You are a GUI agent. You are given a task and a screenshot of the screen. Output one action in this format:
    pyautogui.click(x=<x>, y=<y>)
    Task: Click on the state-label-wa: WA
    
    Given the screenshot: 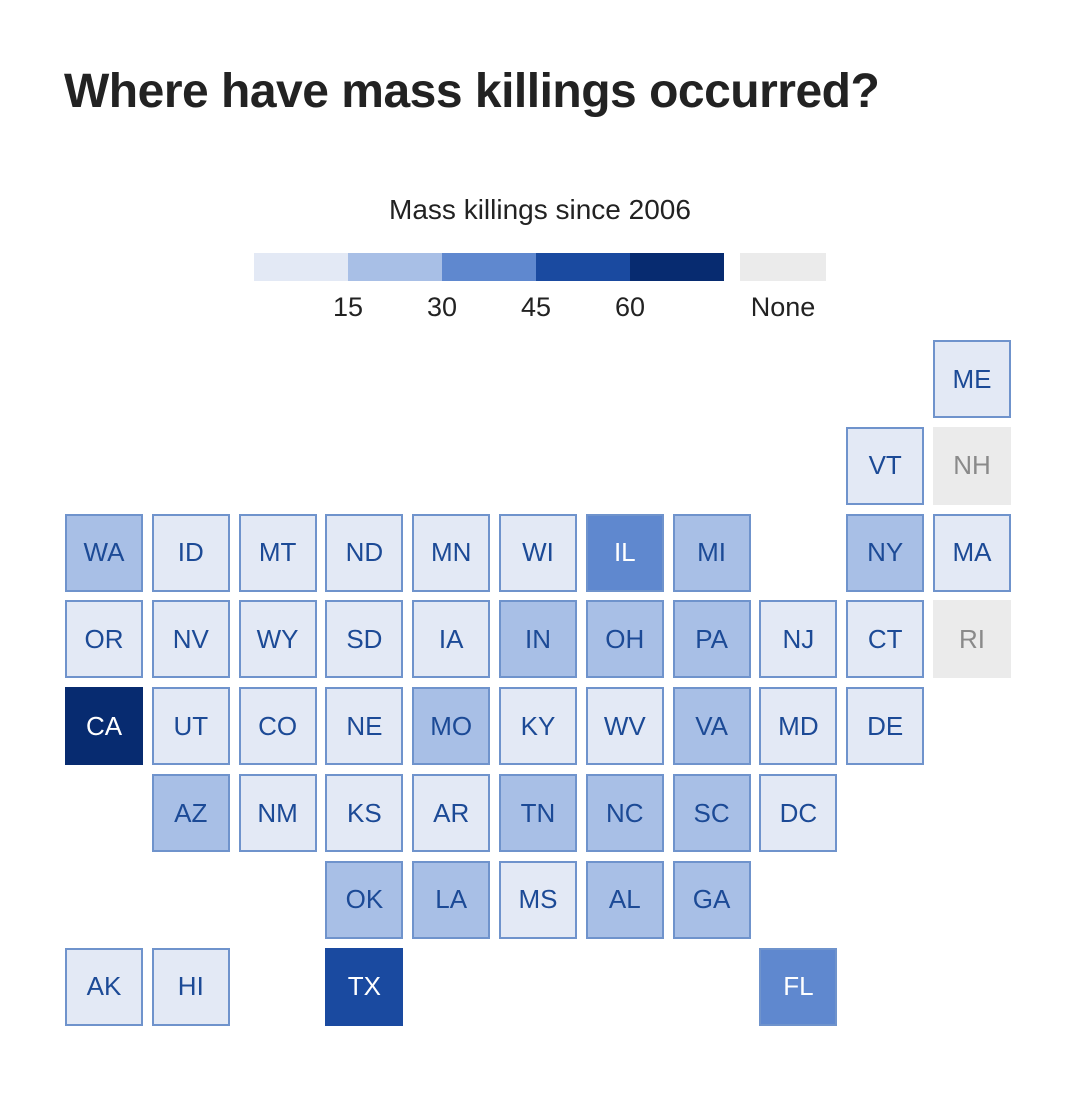 What is the action you would take?
    pyautogui.click(x=104, y=552)
    